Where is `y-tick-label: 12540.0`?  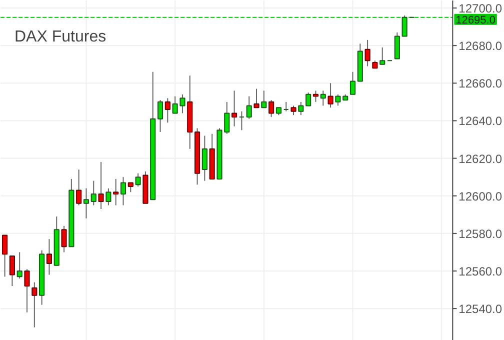
y-tick-label: 12540.0 is located at coordinates (480, 309).